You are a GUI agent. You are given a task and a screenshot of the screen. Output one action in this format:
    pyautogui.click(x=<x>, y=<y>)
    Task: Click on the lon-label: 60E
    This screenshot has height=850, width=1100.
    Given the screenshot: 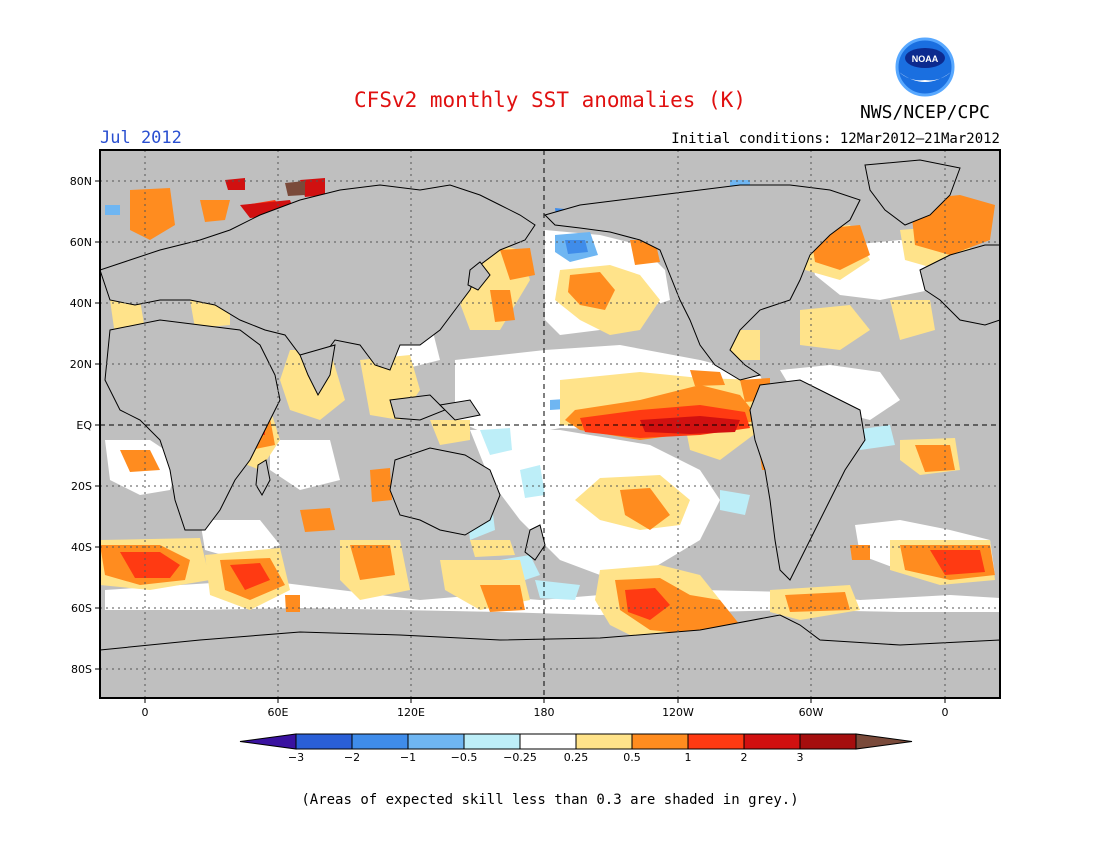 What is the action you would take?
    pyautogui.click(x=278, y=712)
    